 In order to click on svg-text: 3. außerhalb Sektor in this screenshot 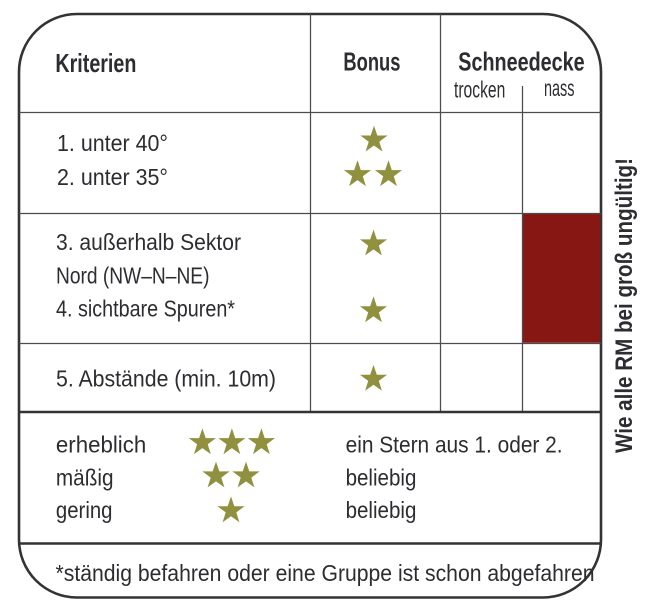, I will do `click(148, 242)`.